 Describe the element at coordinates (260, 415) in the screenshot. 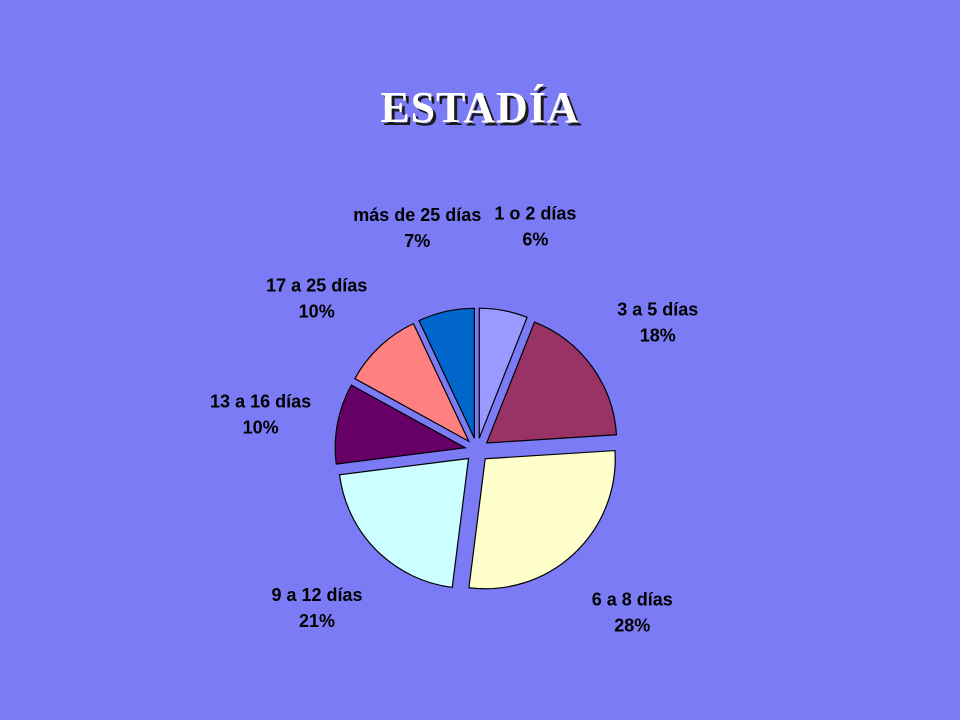

I see `pie-label-5: 13 a 16 días 10%` at that location.